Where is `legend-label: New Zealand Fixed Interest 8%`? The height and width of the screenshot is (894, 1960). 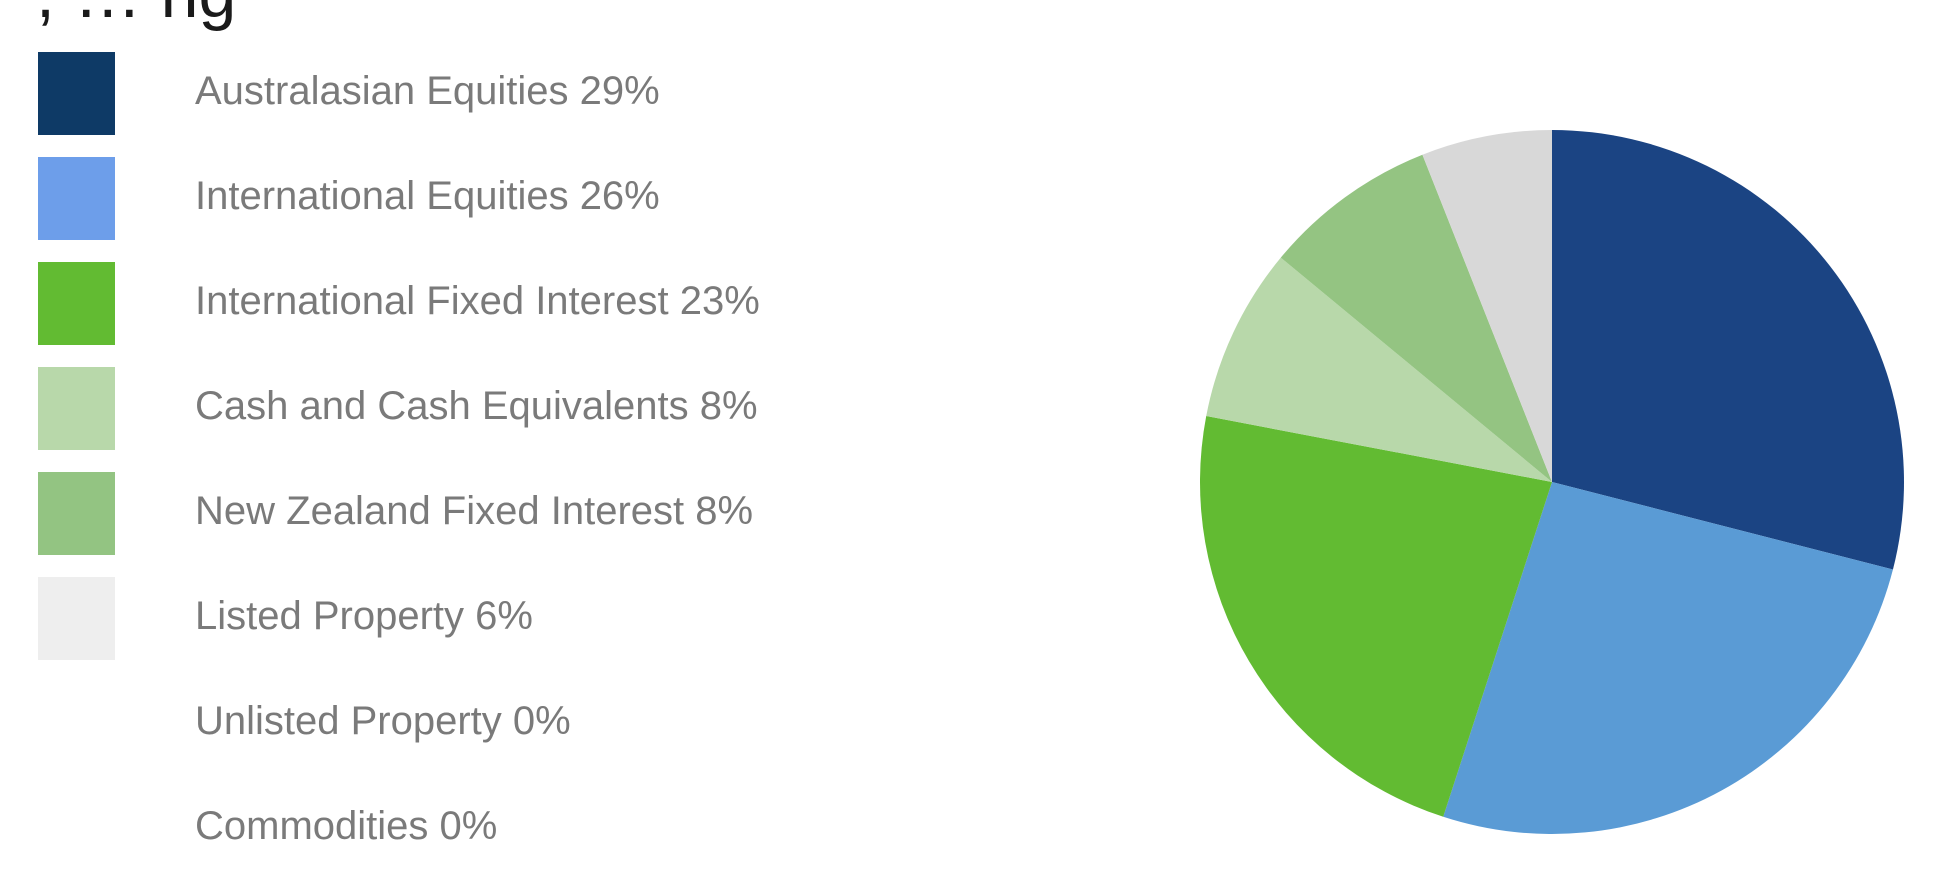 legend-label: New Zealand Fixed Interest 8% is located at coordinates (474, 511).